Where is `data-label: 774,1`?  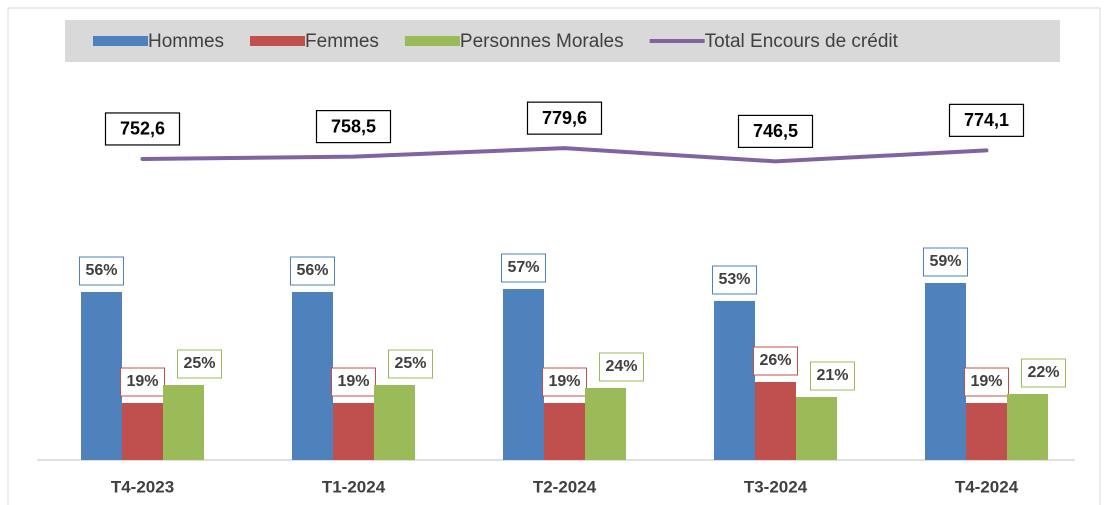
data-label: 774,1 is located at coordinates (986, 120).